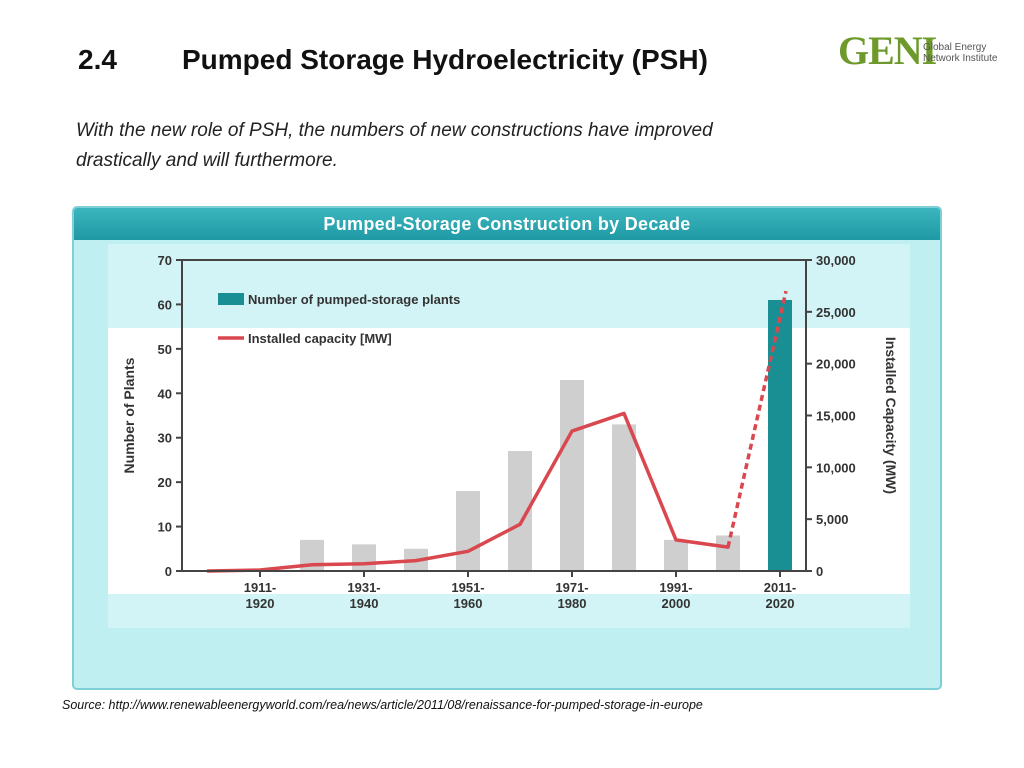  What do you see at coordinates (836, 416) in the screenshot?
I see `right-tick-label: 15,000` at bounding box center [836, 416].